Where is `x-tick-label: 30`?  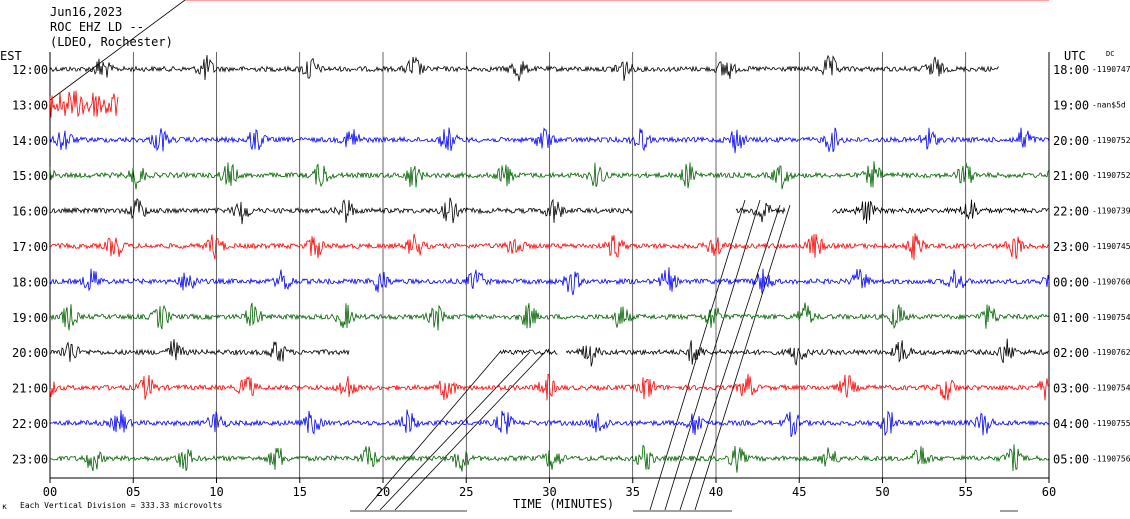
x-tick-label: 30 is located at coordinates (549, 492).